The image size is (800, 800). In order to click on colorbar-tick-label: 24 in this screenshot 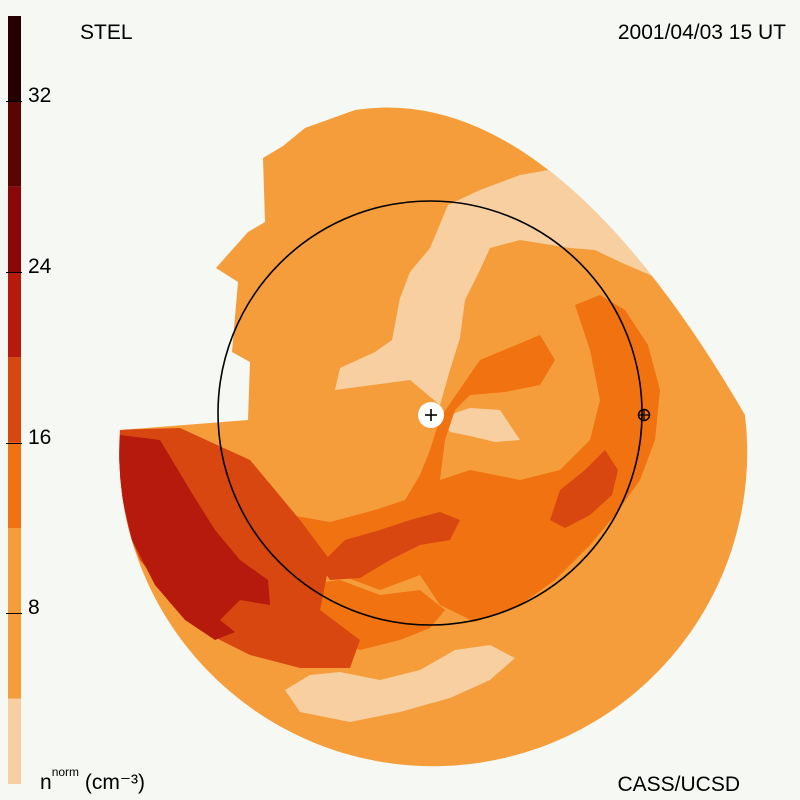, I will do `click(40, 266)`.